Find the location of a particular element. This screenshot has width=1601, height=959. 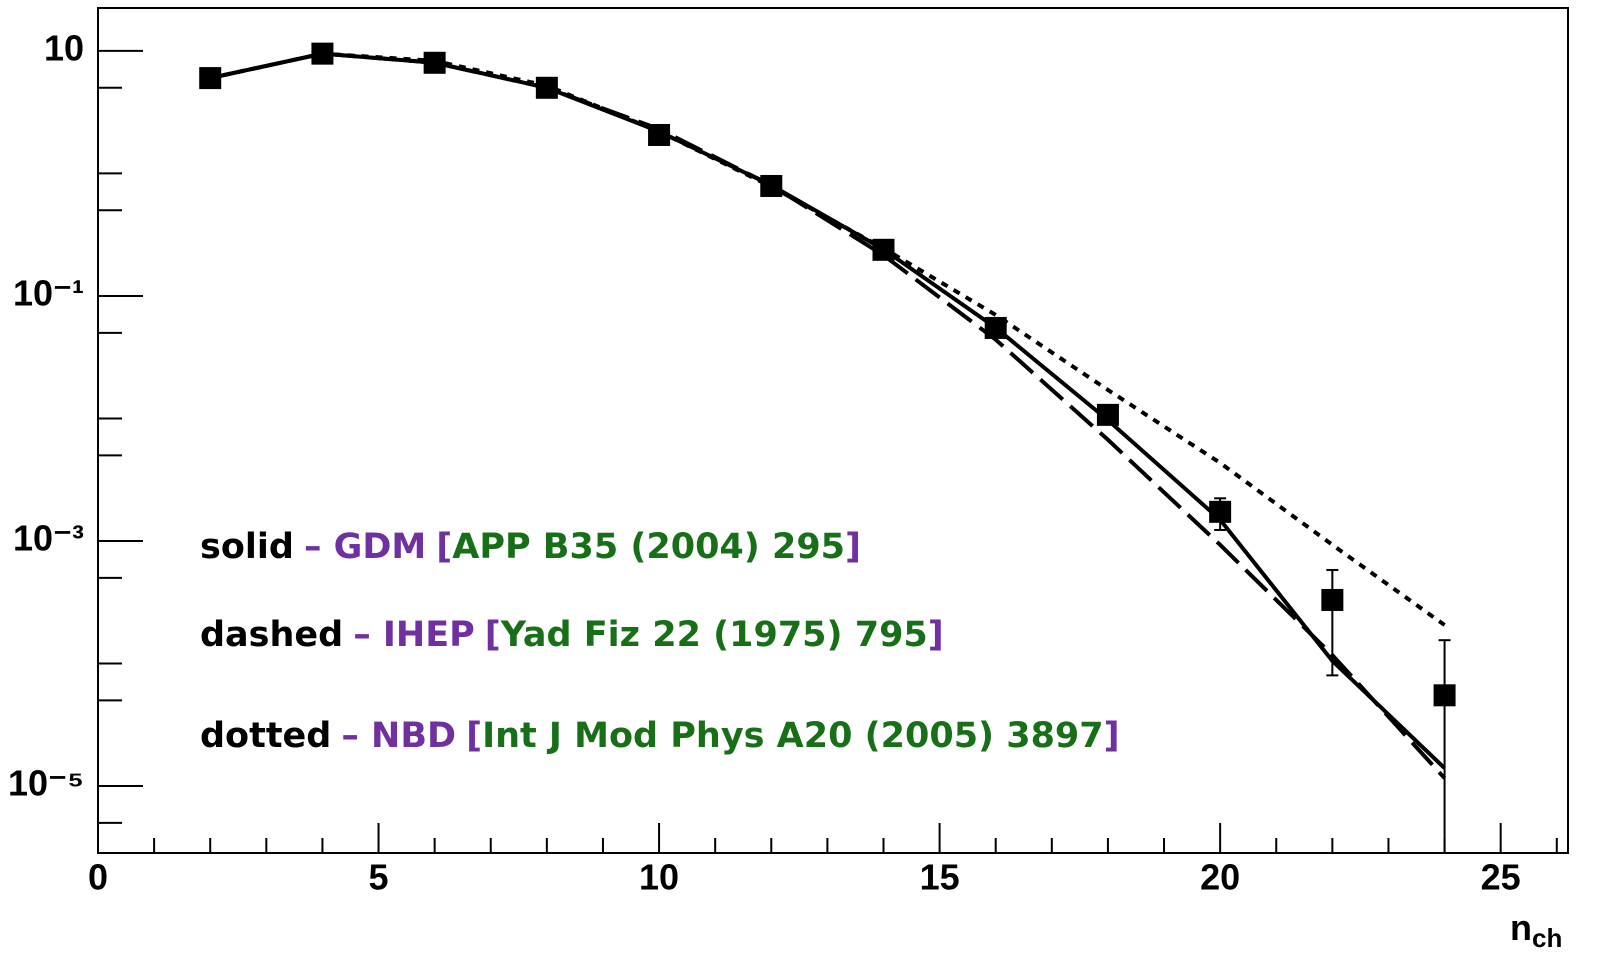

legend-style: dashed is located at coordinates (271, 635).